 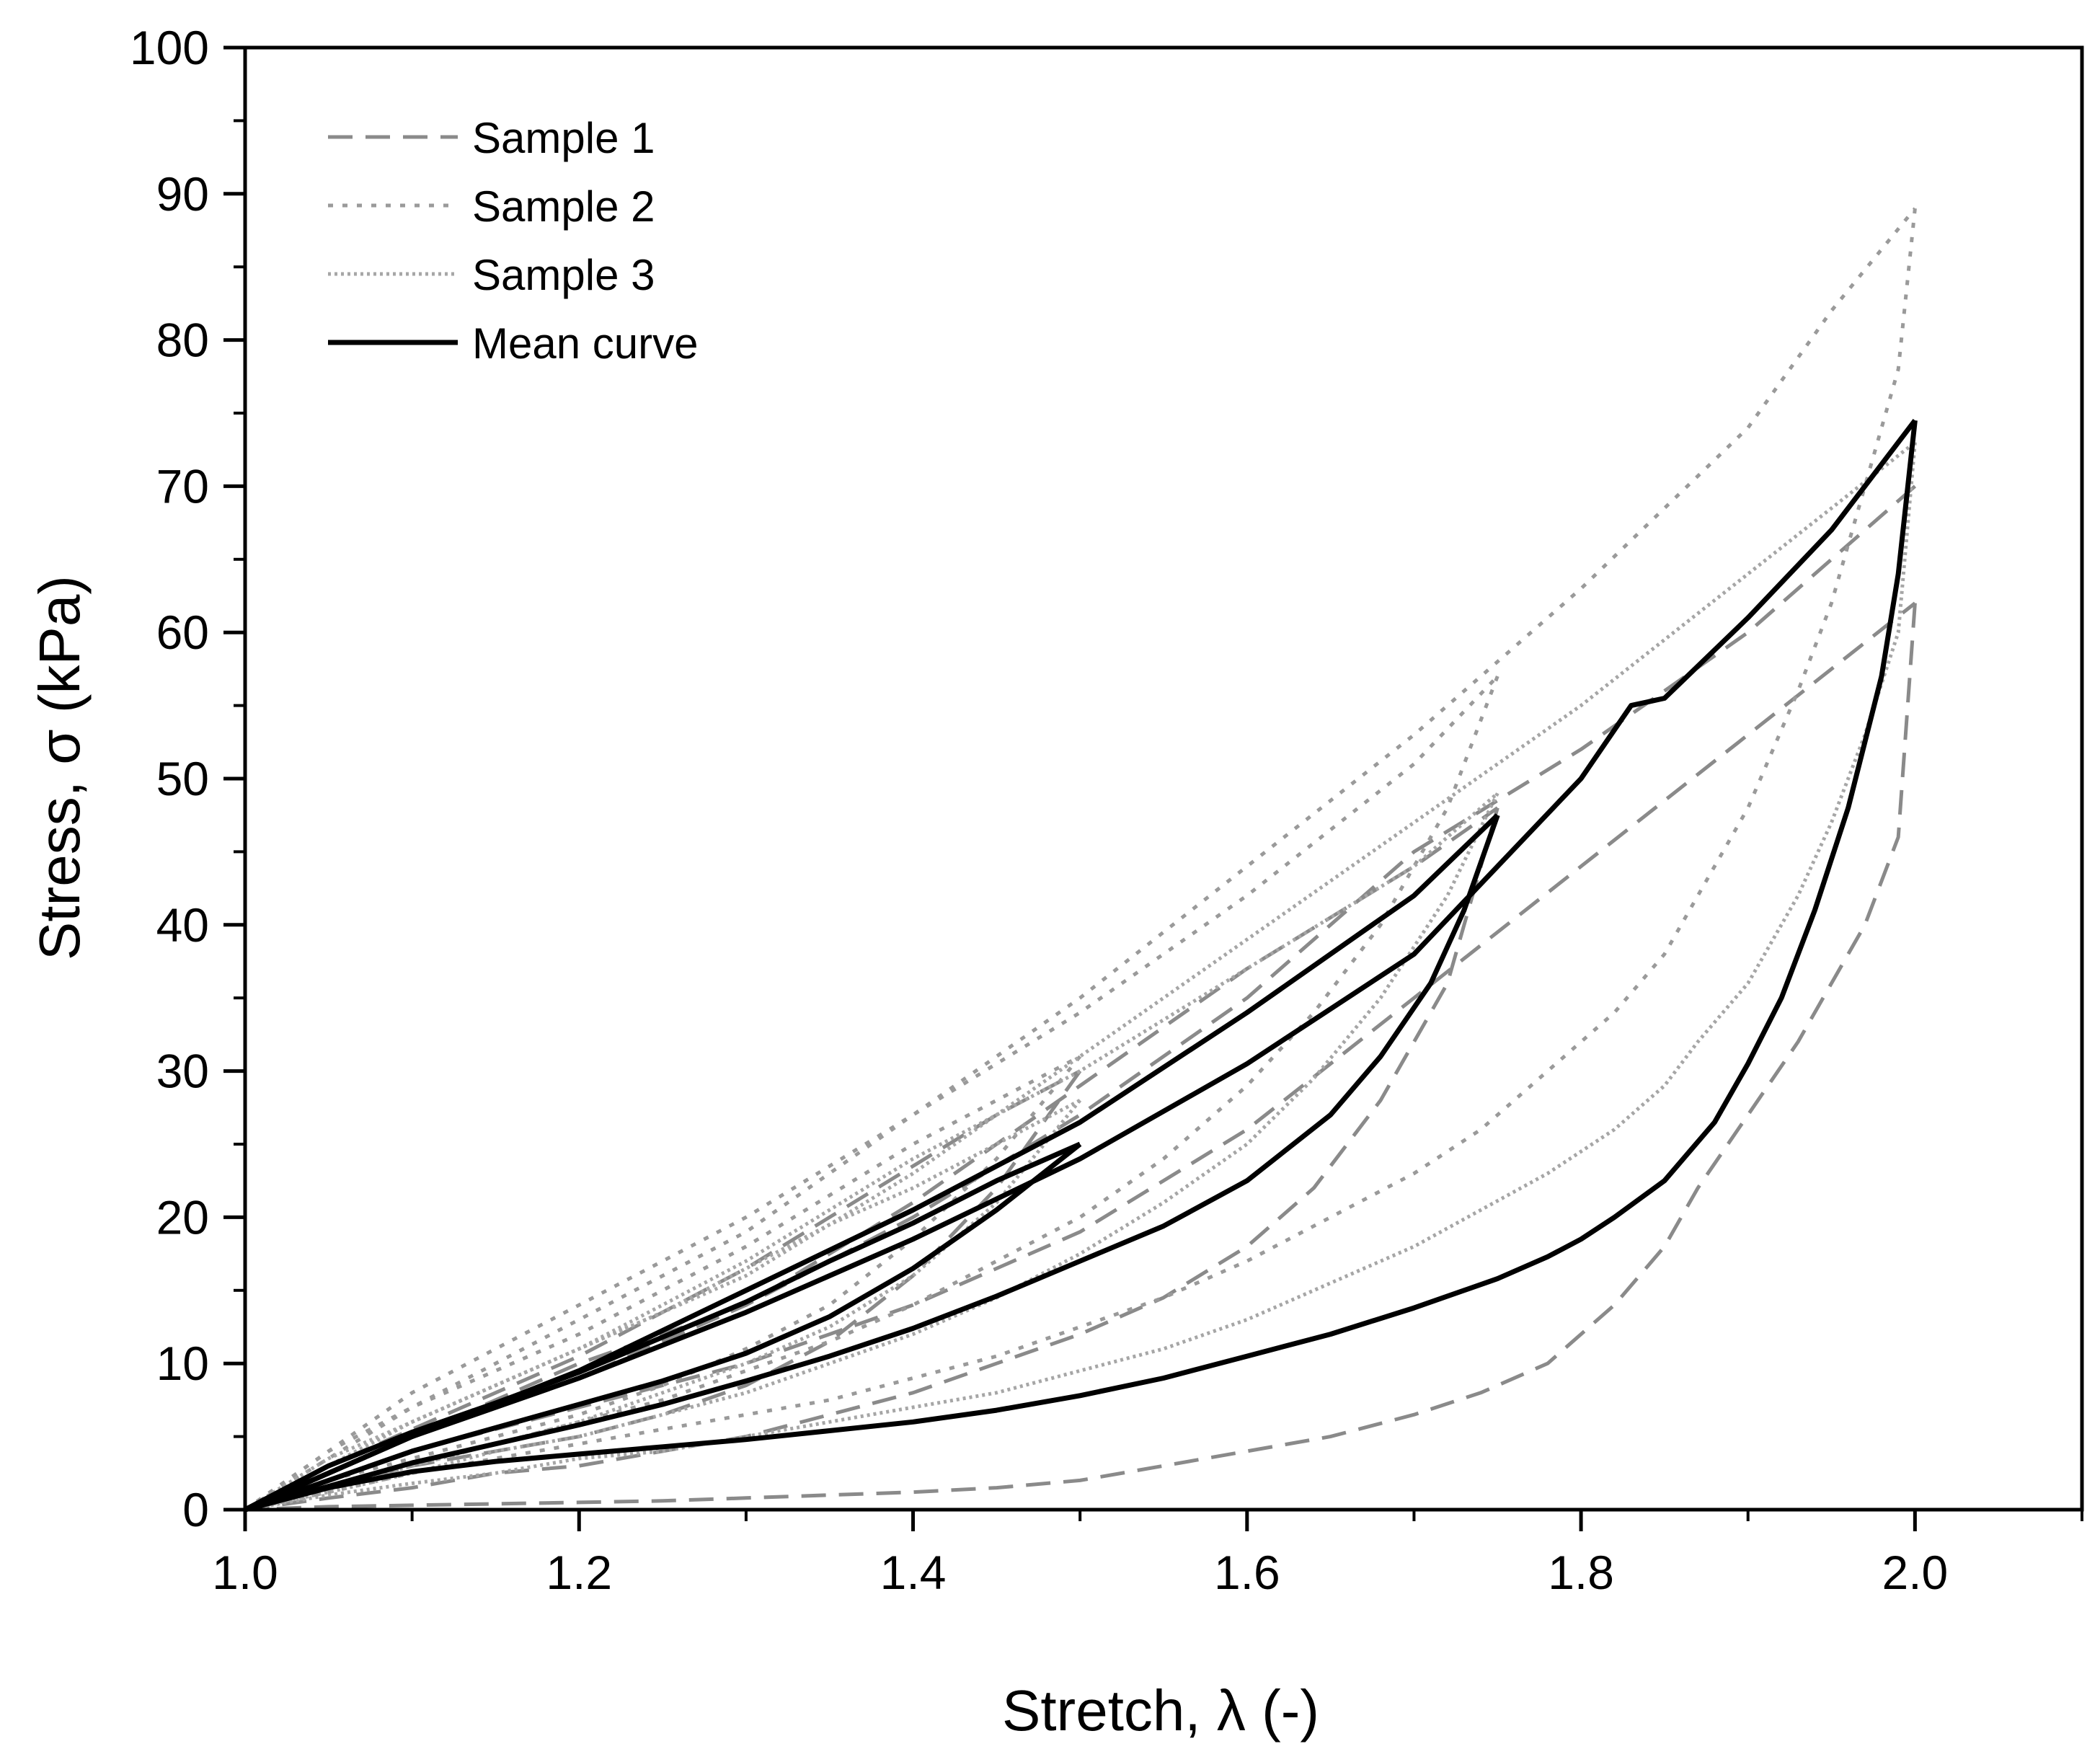 What do you see at coordinates (183, 1071) in the screenshot?
I see `y-tick-label: 30` at bounding box center [183, 1071].